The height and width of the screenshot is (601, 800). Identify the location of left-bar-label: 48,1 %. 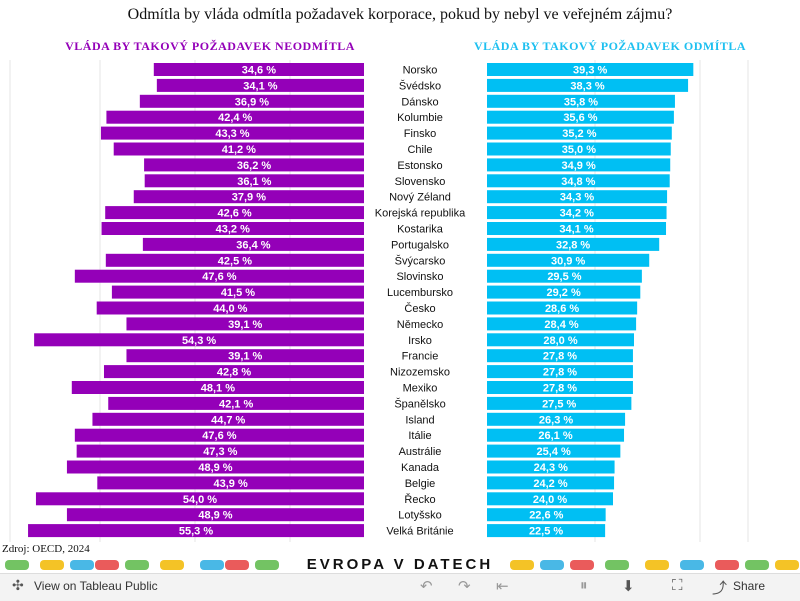
(218, 389).